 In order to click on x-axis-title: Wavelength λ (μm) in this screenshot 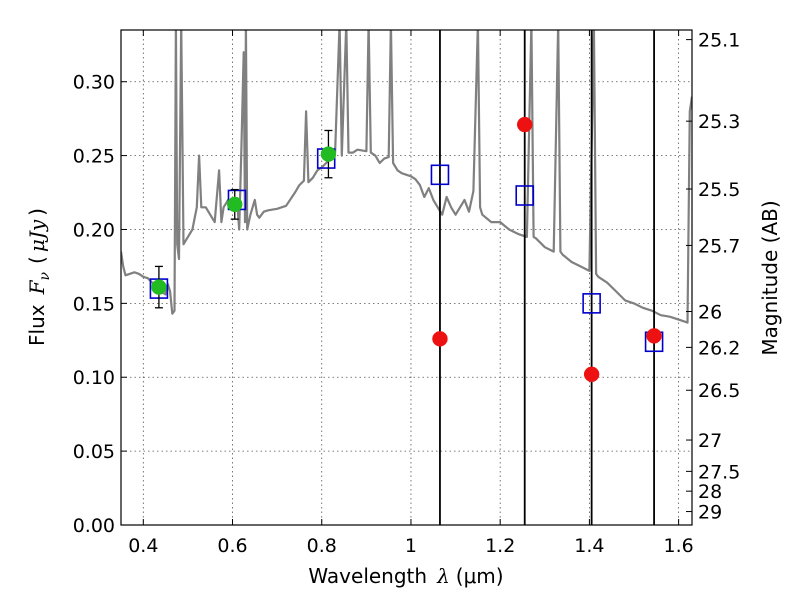, I will do `click(405, 576)`.